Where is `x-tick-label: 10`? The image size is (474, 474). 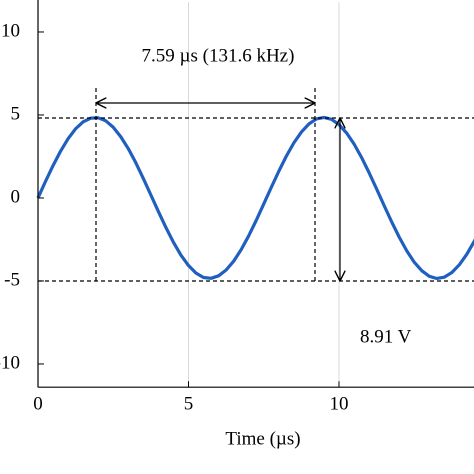 x-tick-label: 10 is located at coordinates (339, 404).